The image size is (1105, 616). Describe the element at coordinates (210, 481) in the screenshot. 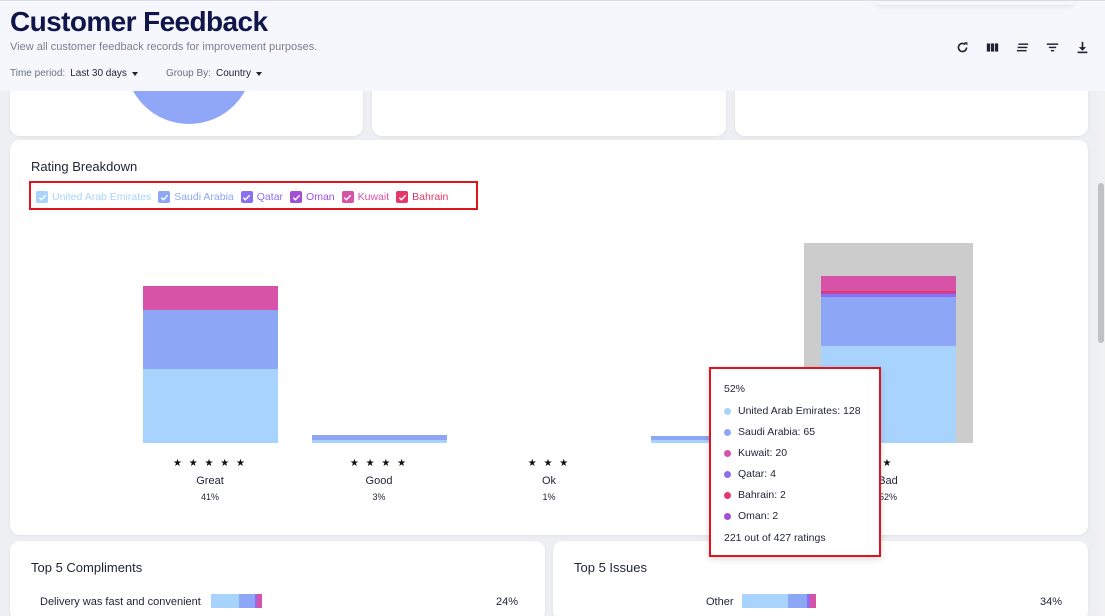

I see `category-label: Great` at that location.